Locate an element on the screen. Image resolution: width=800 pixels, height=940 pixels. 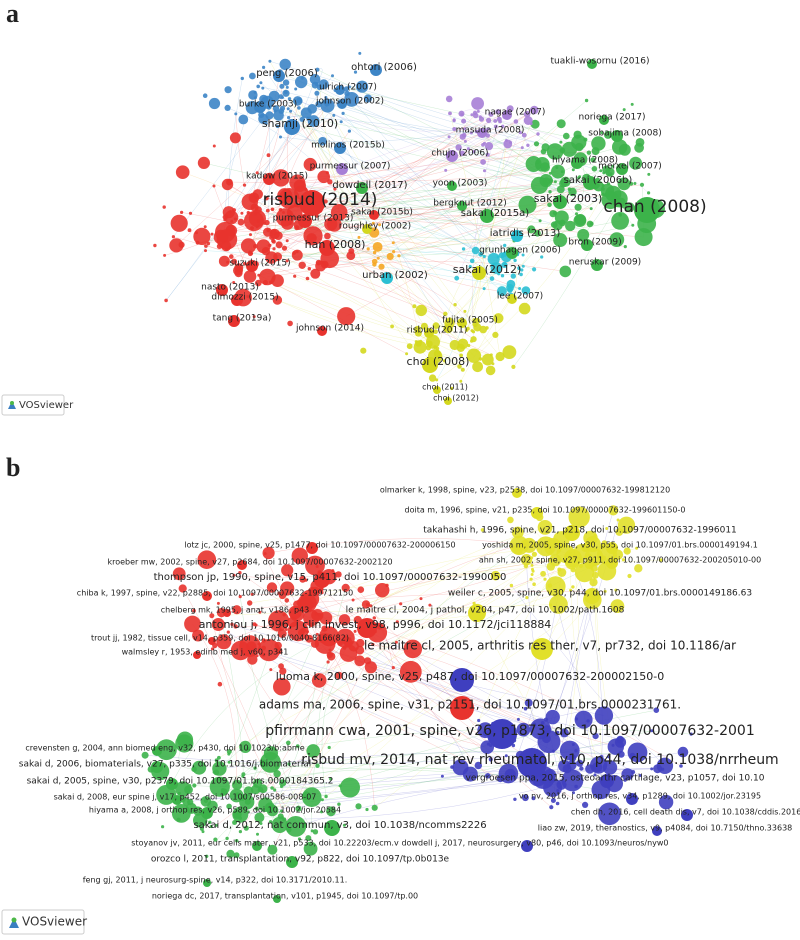
node-label: johnson (2014) is located at coordinates (329, 329).